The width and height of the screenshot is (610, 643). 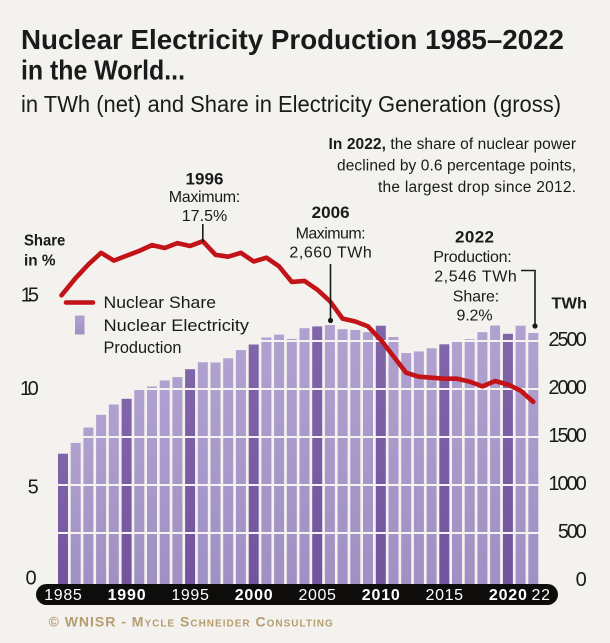 I want to click on svg-text: 1995, so click(x=190, y=595).